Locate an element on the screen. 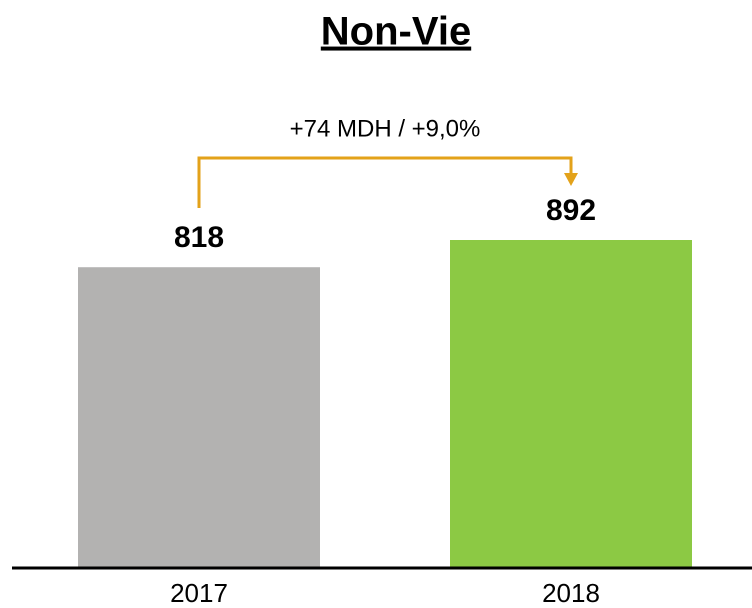 The height and width of the screenshot is (608, 752). value-label: 892 is located at coordinates (571, 210).